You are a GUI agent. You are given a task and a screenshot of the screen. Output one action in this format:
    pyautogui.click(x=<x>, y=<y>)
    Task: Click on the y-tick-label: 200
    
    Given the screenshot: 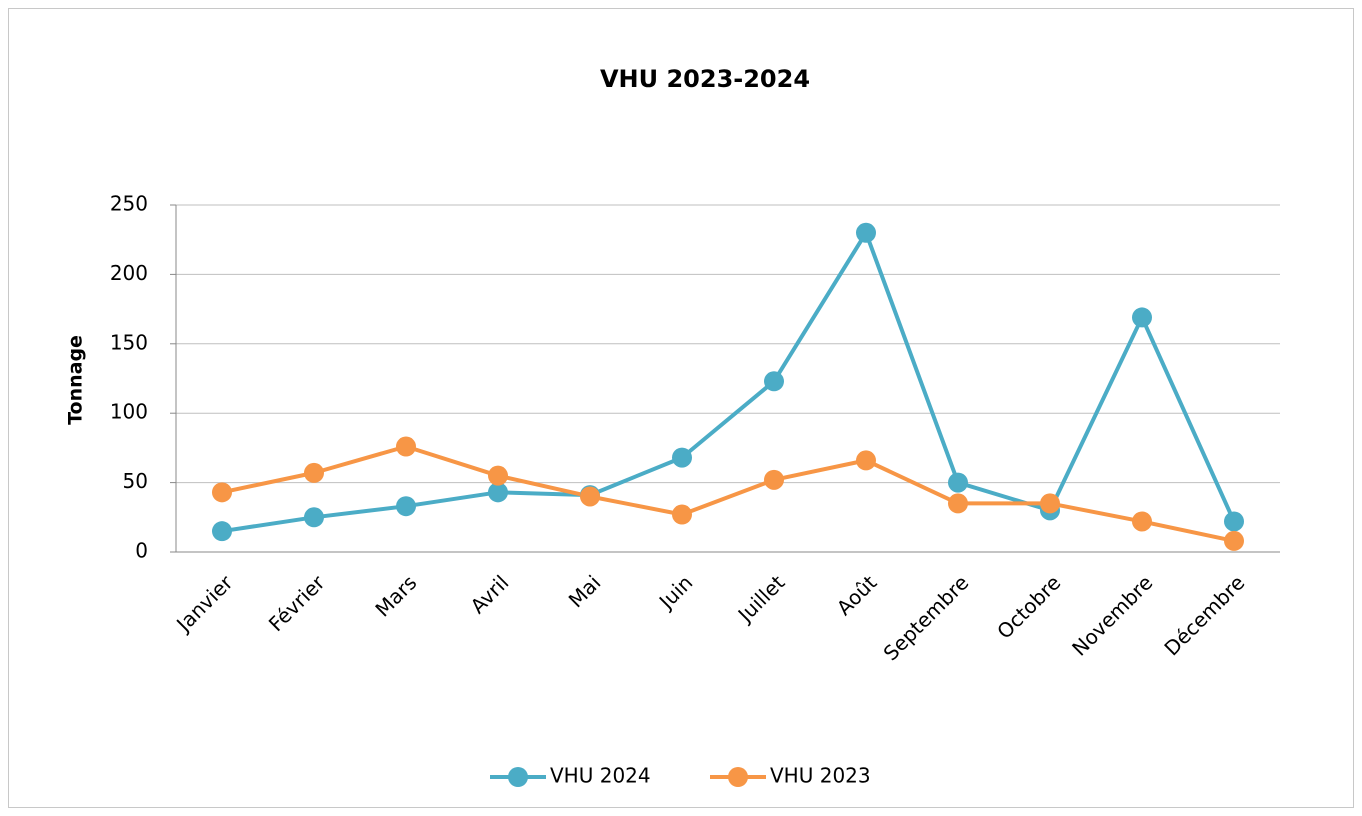 What is the action you would take?
    pyautogui.click(x=129, y=273)
    